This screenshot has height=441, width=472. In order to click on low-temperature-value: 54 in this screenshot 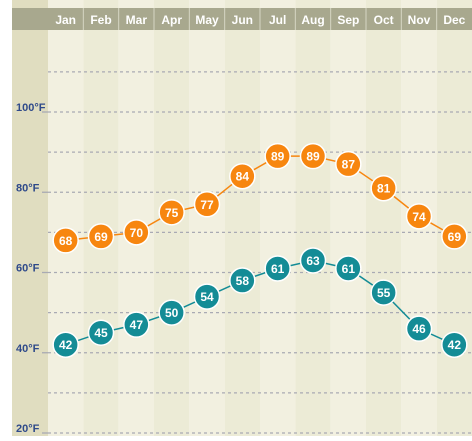, I will do `click(207, 297)`.